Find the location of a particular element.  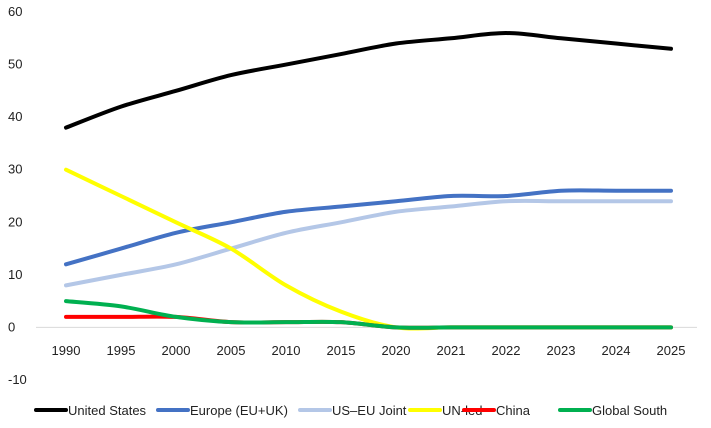

x-tick-label: 1995 is located at coordinates (121, 350).